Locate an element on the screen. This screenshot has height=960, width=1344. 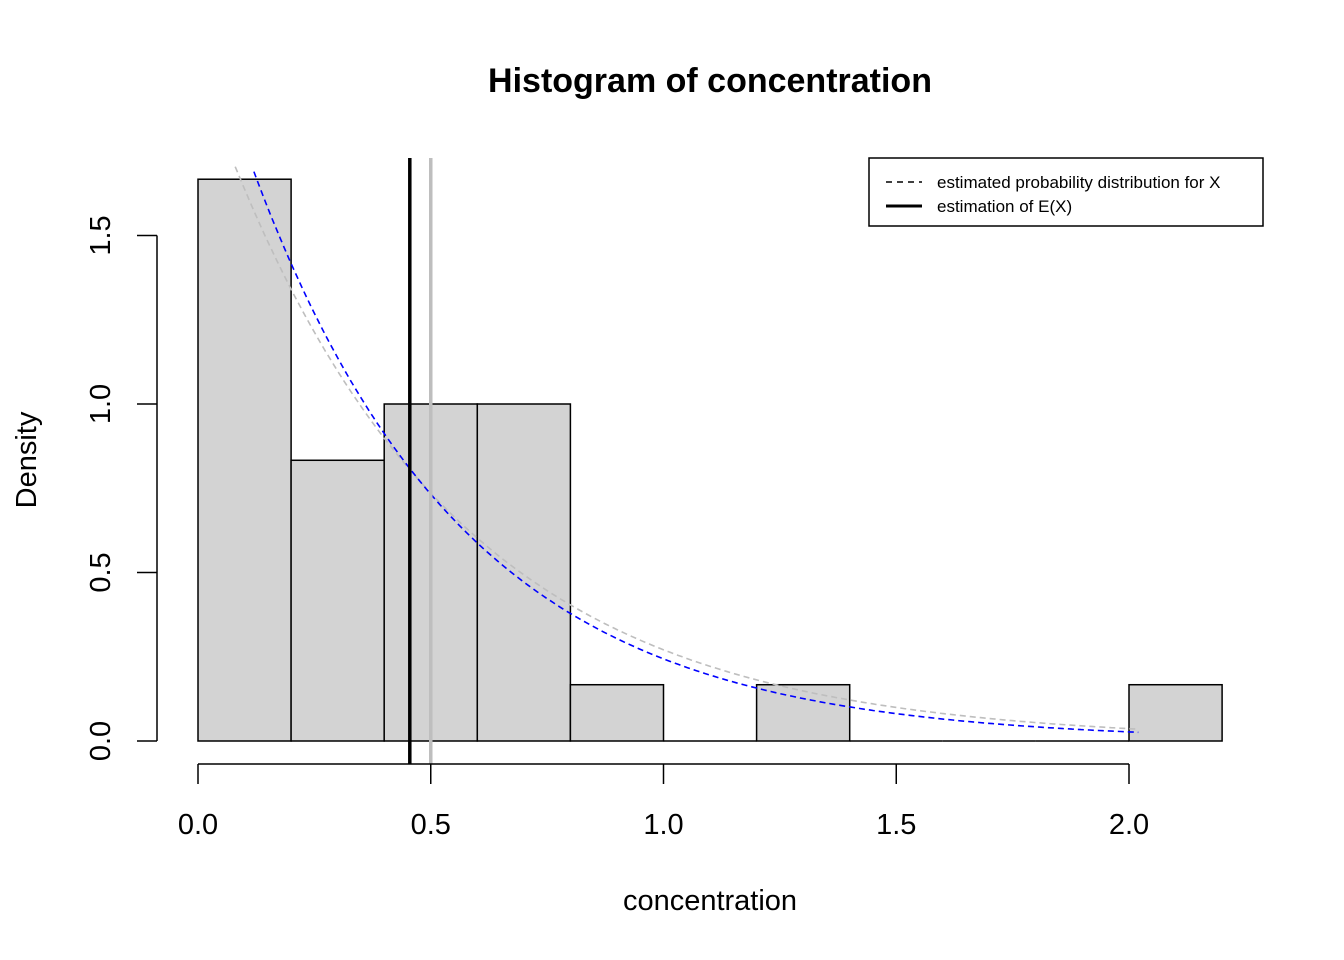
x-axis: 0.0 0.5 1.0 1.5 2.0 is located at coordinates (663, 802).